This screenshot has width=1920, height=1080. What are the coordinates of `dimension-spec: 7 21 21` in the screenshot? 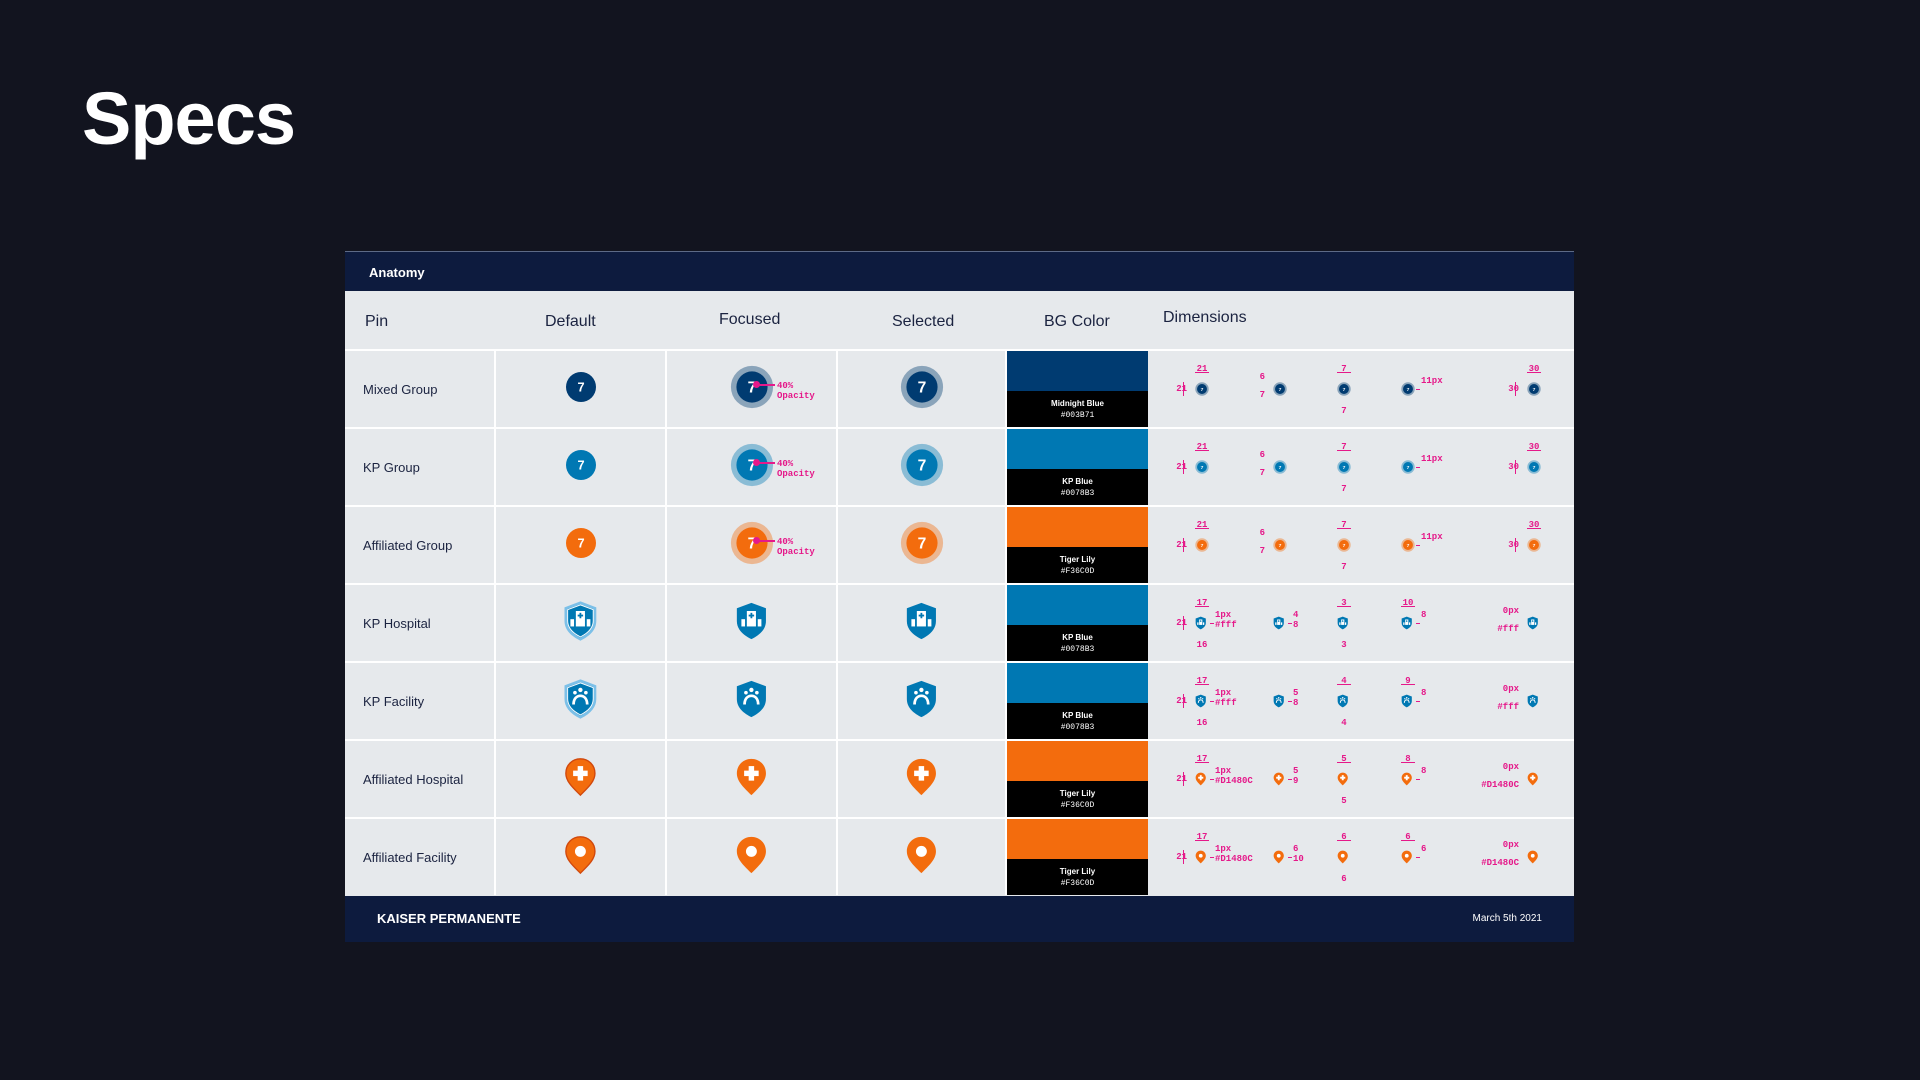 It's located at (1192, 380).